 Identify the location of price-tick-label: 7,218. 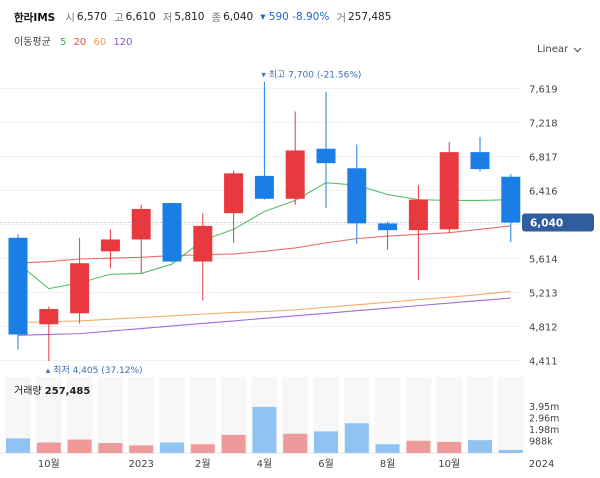
(543, 124).